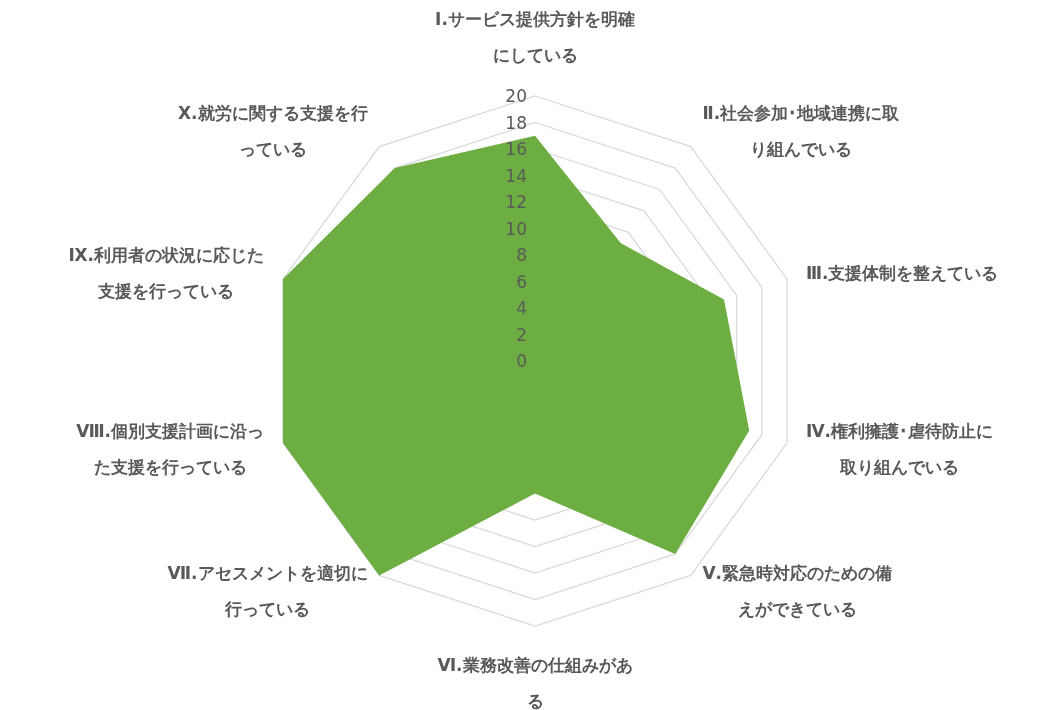 The width and height of the screenshot is (1056, 710). Describe the element at coordinates (797, 591) in the screenshot. I see `spoke-label: Ⅴ.緊急時対応のための備えができている` at that location.